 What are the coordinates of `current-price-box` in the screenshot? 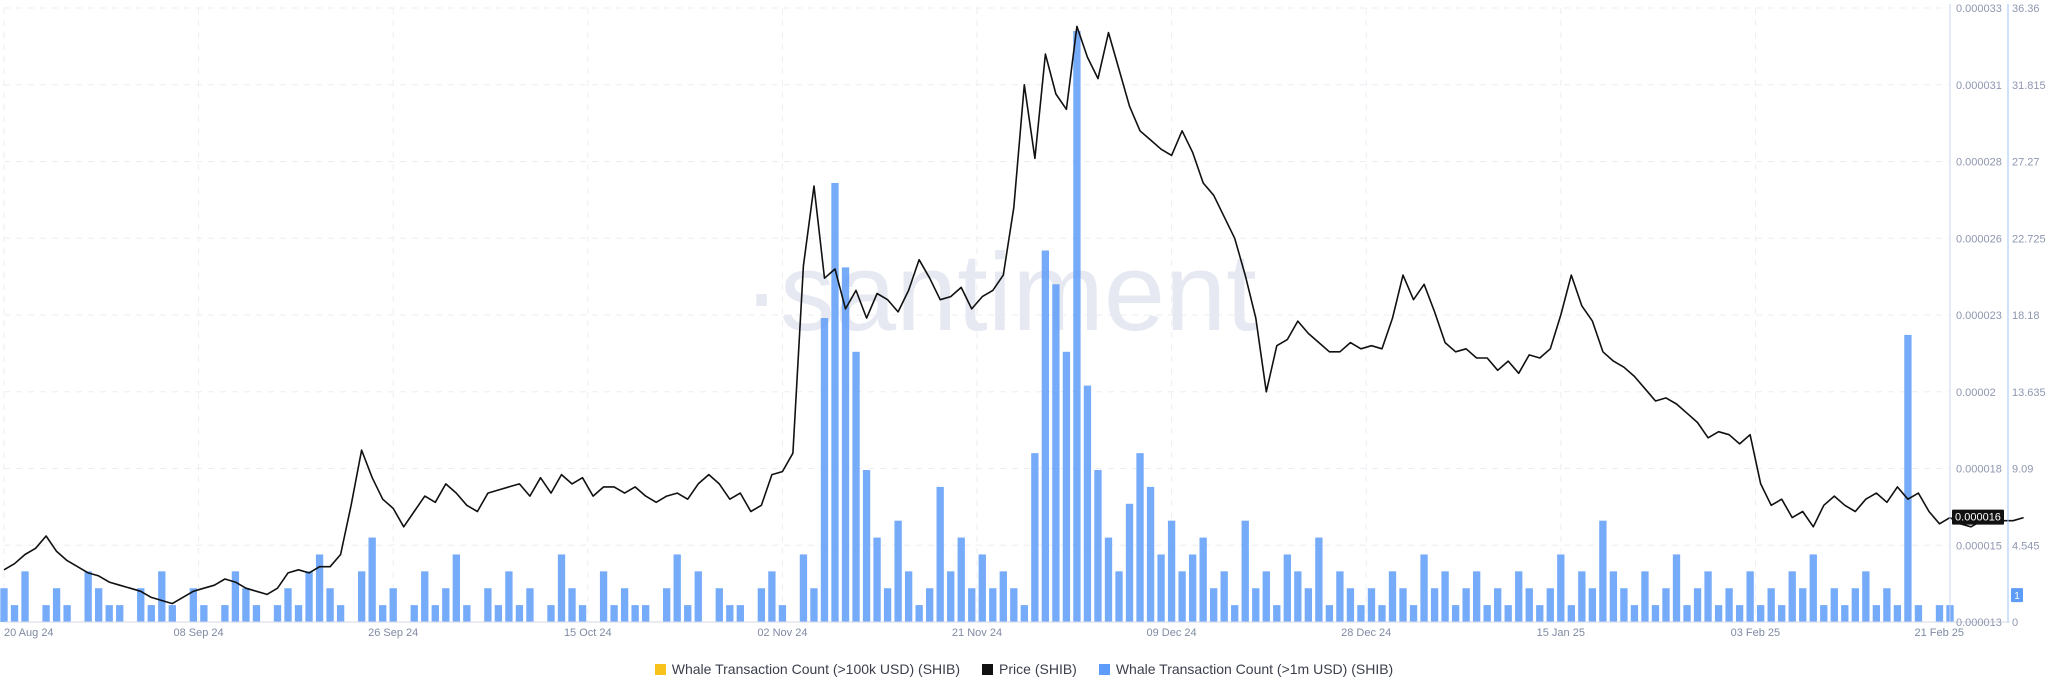 It's located at (1978, 517).